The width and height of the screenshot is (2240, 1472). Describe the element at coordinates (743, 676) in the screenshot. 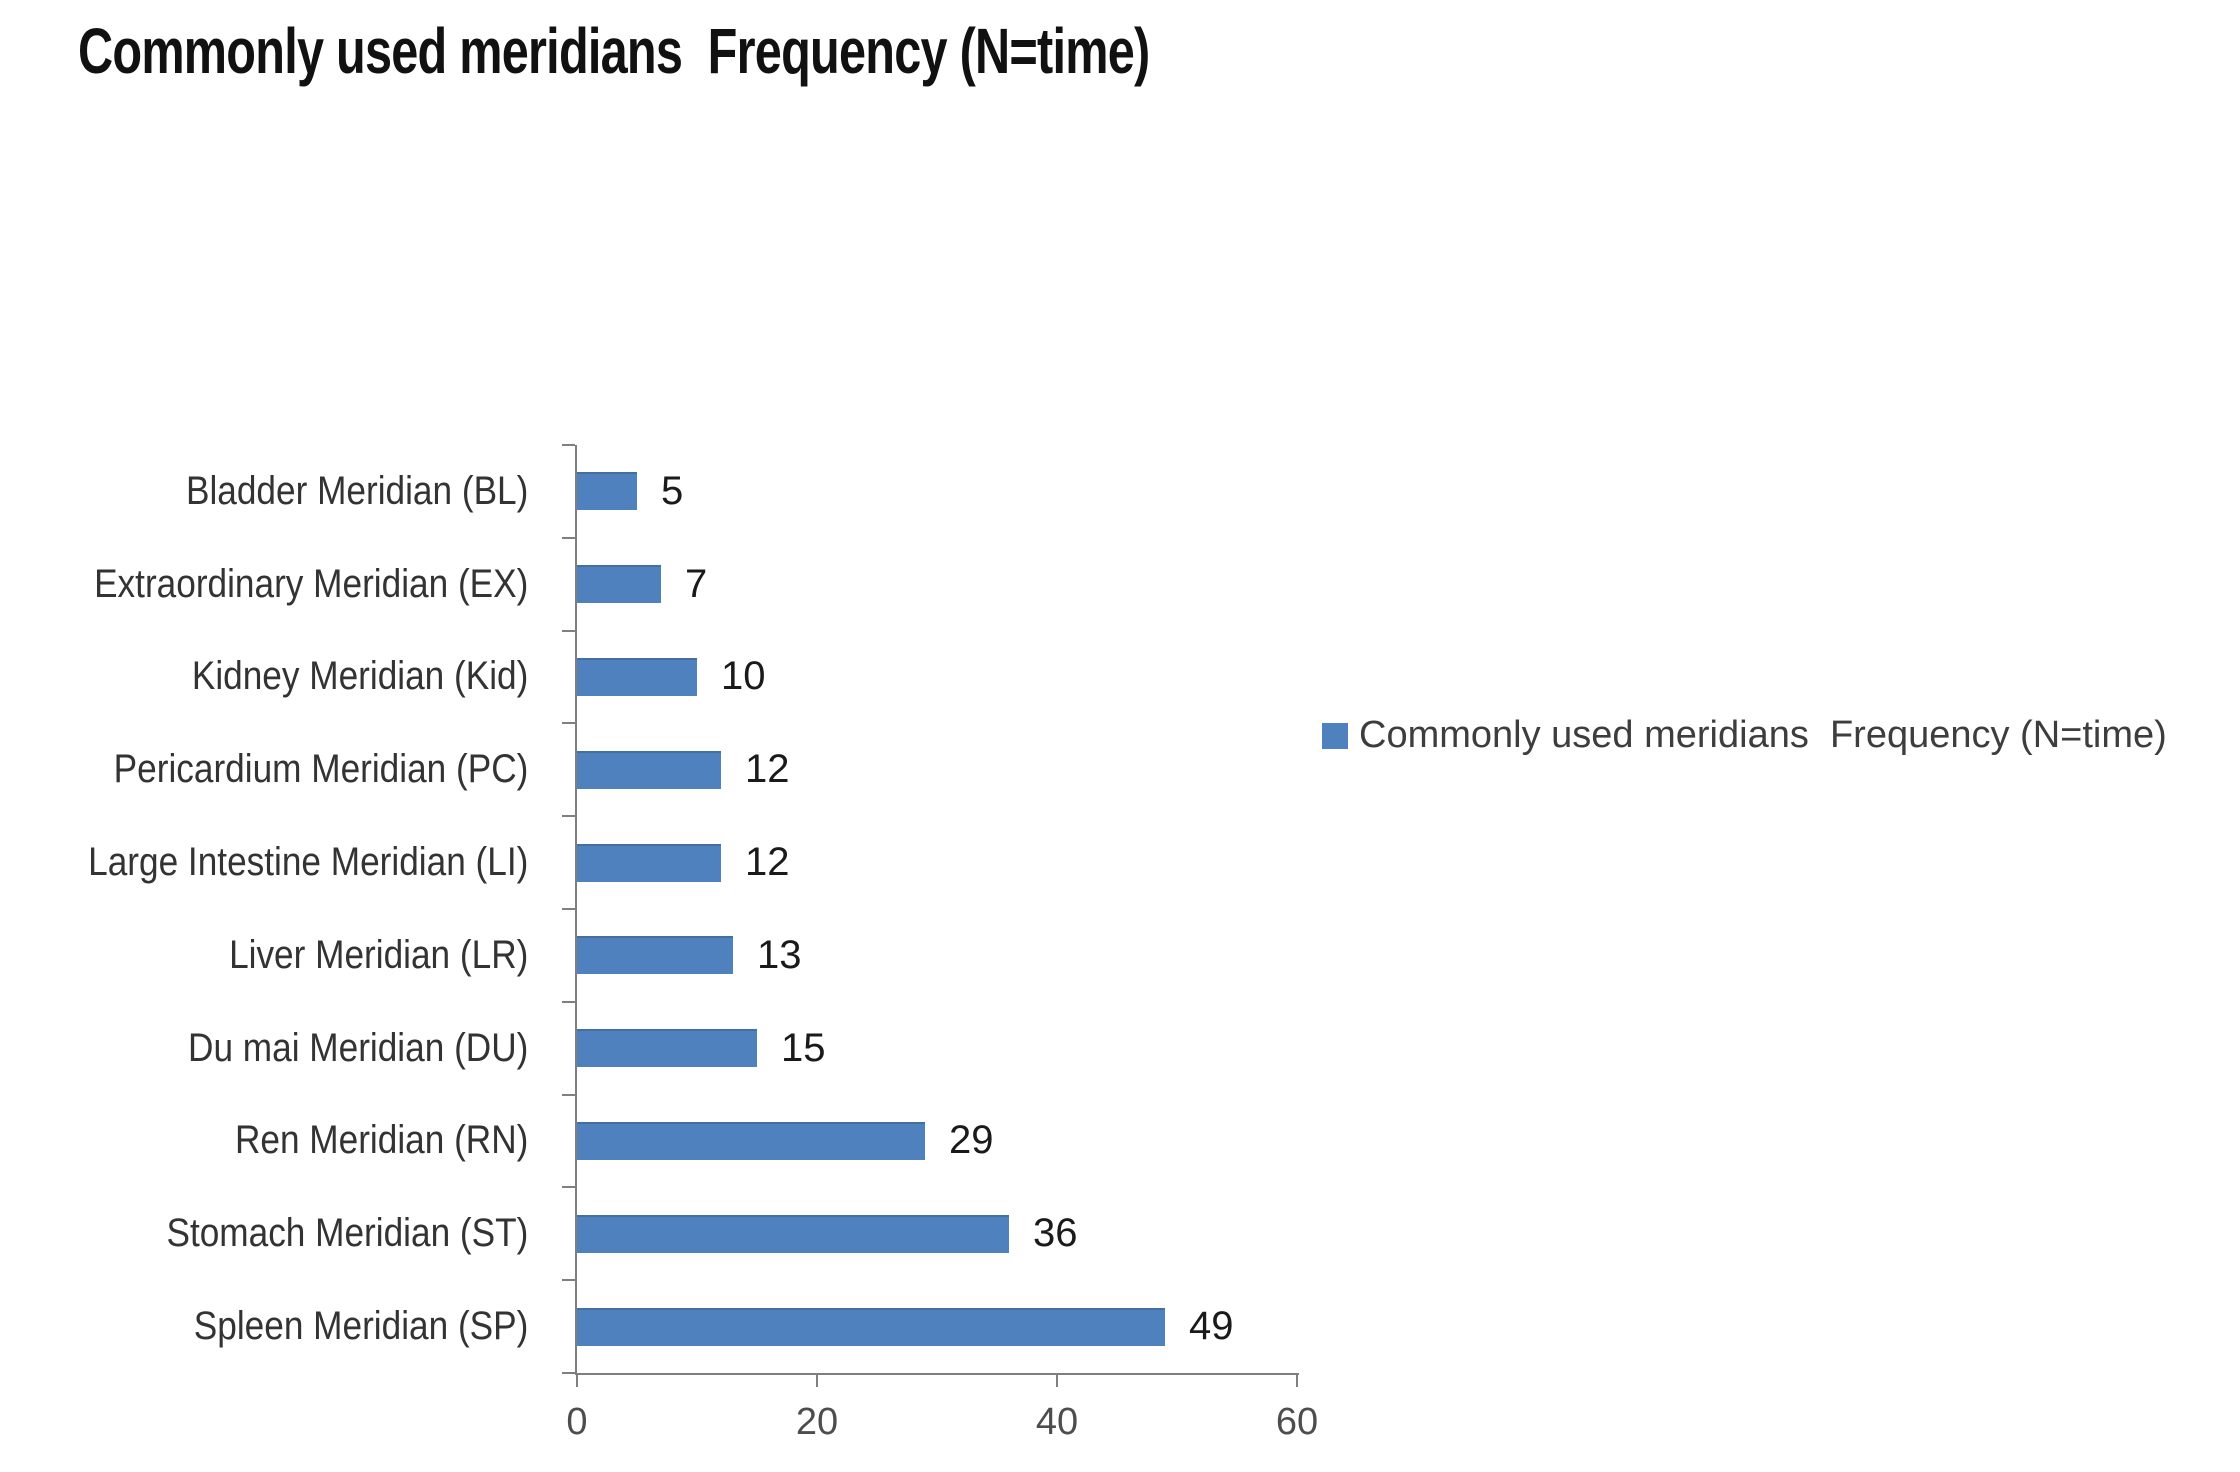

I see `value-label: 10` at that location.